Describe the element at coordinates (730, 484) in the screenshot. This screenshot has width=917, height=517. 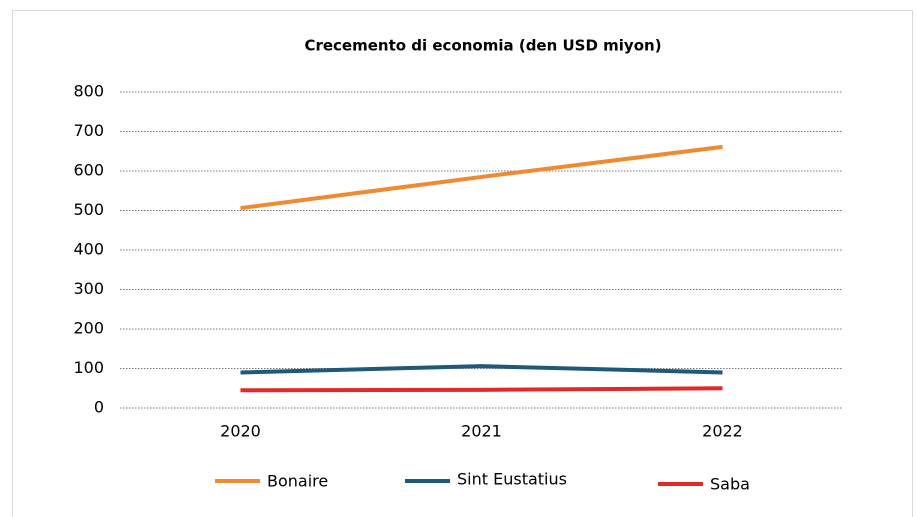
I see `legend-label: Saba` at that location.